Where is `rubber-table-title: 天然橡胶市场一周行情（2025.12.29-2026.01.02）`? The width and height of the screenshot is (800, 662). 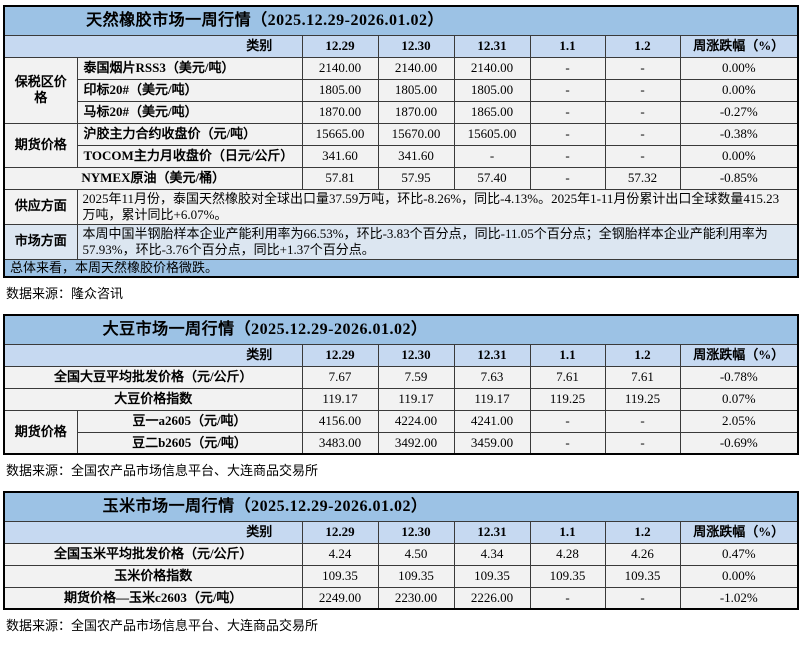 rubber-table-title: 天然橡胶市场一周行情（2025.12.29-2026.01.02） is located at coordinates (401, 20).